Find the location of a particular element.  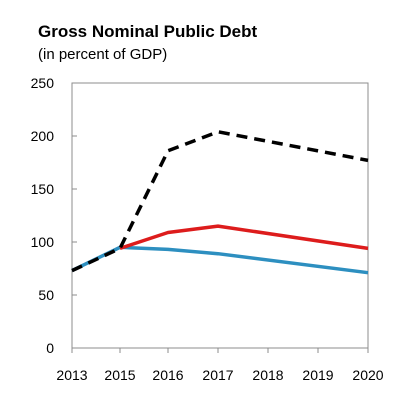

x-tick-label-2013: 2013 is located at coordinates (71, 375).